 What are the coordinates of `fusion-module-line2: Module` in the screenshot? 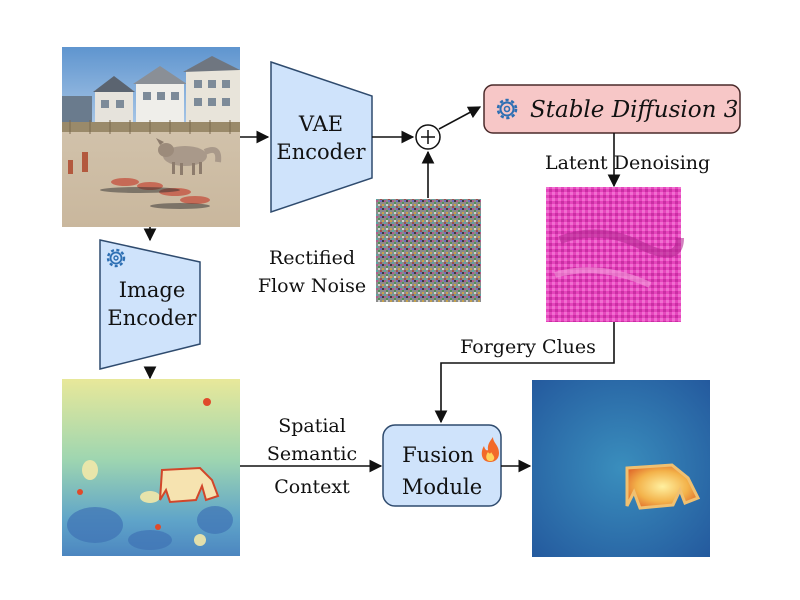 It's located at (442, 487).